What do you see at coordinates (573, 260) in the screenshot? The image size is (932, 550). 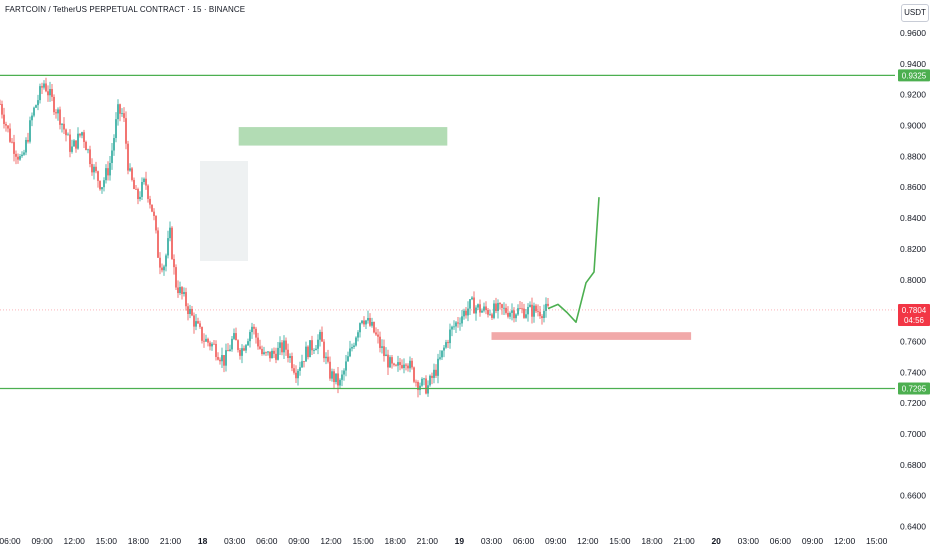 I see `projection-layer` at bounding box center [573, 260].